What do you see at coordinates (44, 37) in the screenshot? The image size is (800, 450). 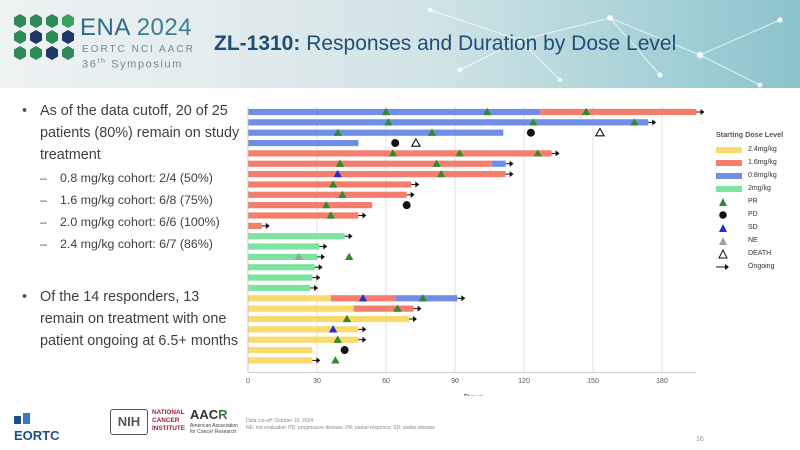 I see `ena-hex-logo` at bounding box center [44, 37].